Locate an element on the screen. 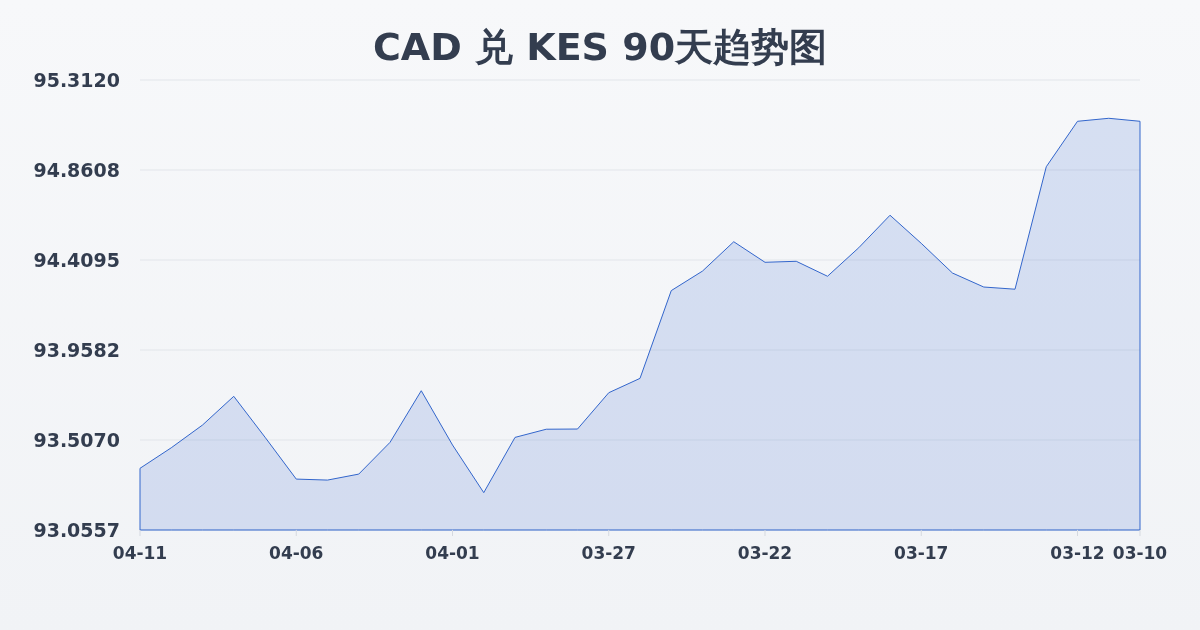  x-tick-label: 03-12 is located at coordinates (1077, 553).